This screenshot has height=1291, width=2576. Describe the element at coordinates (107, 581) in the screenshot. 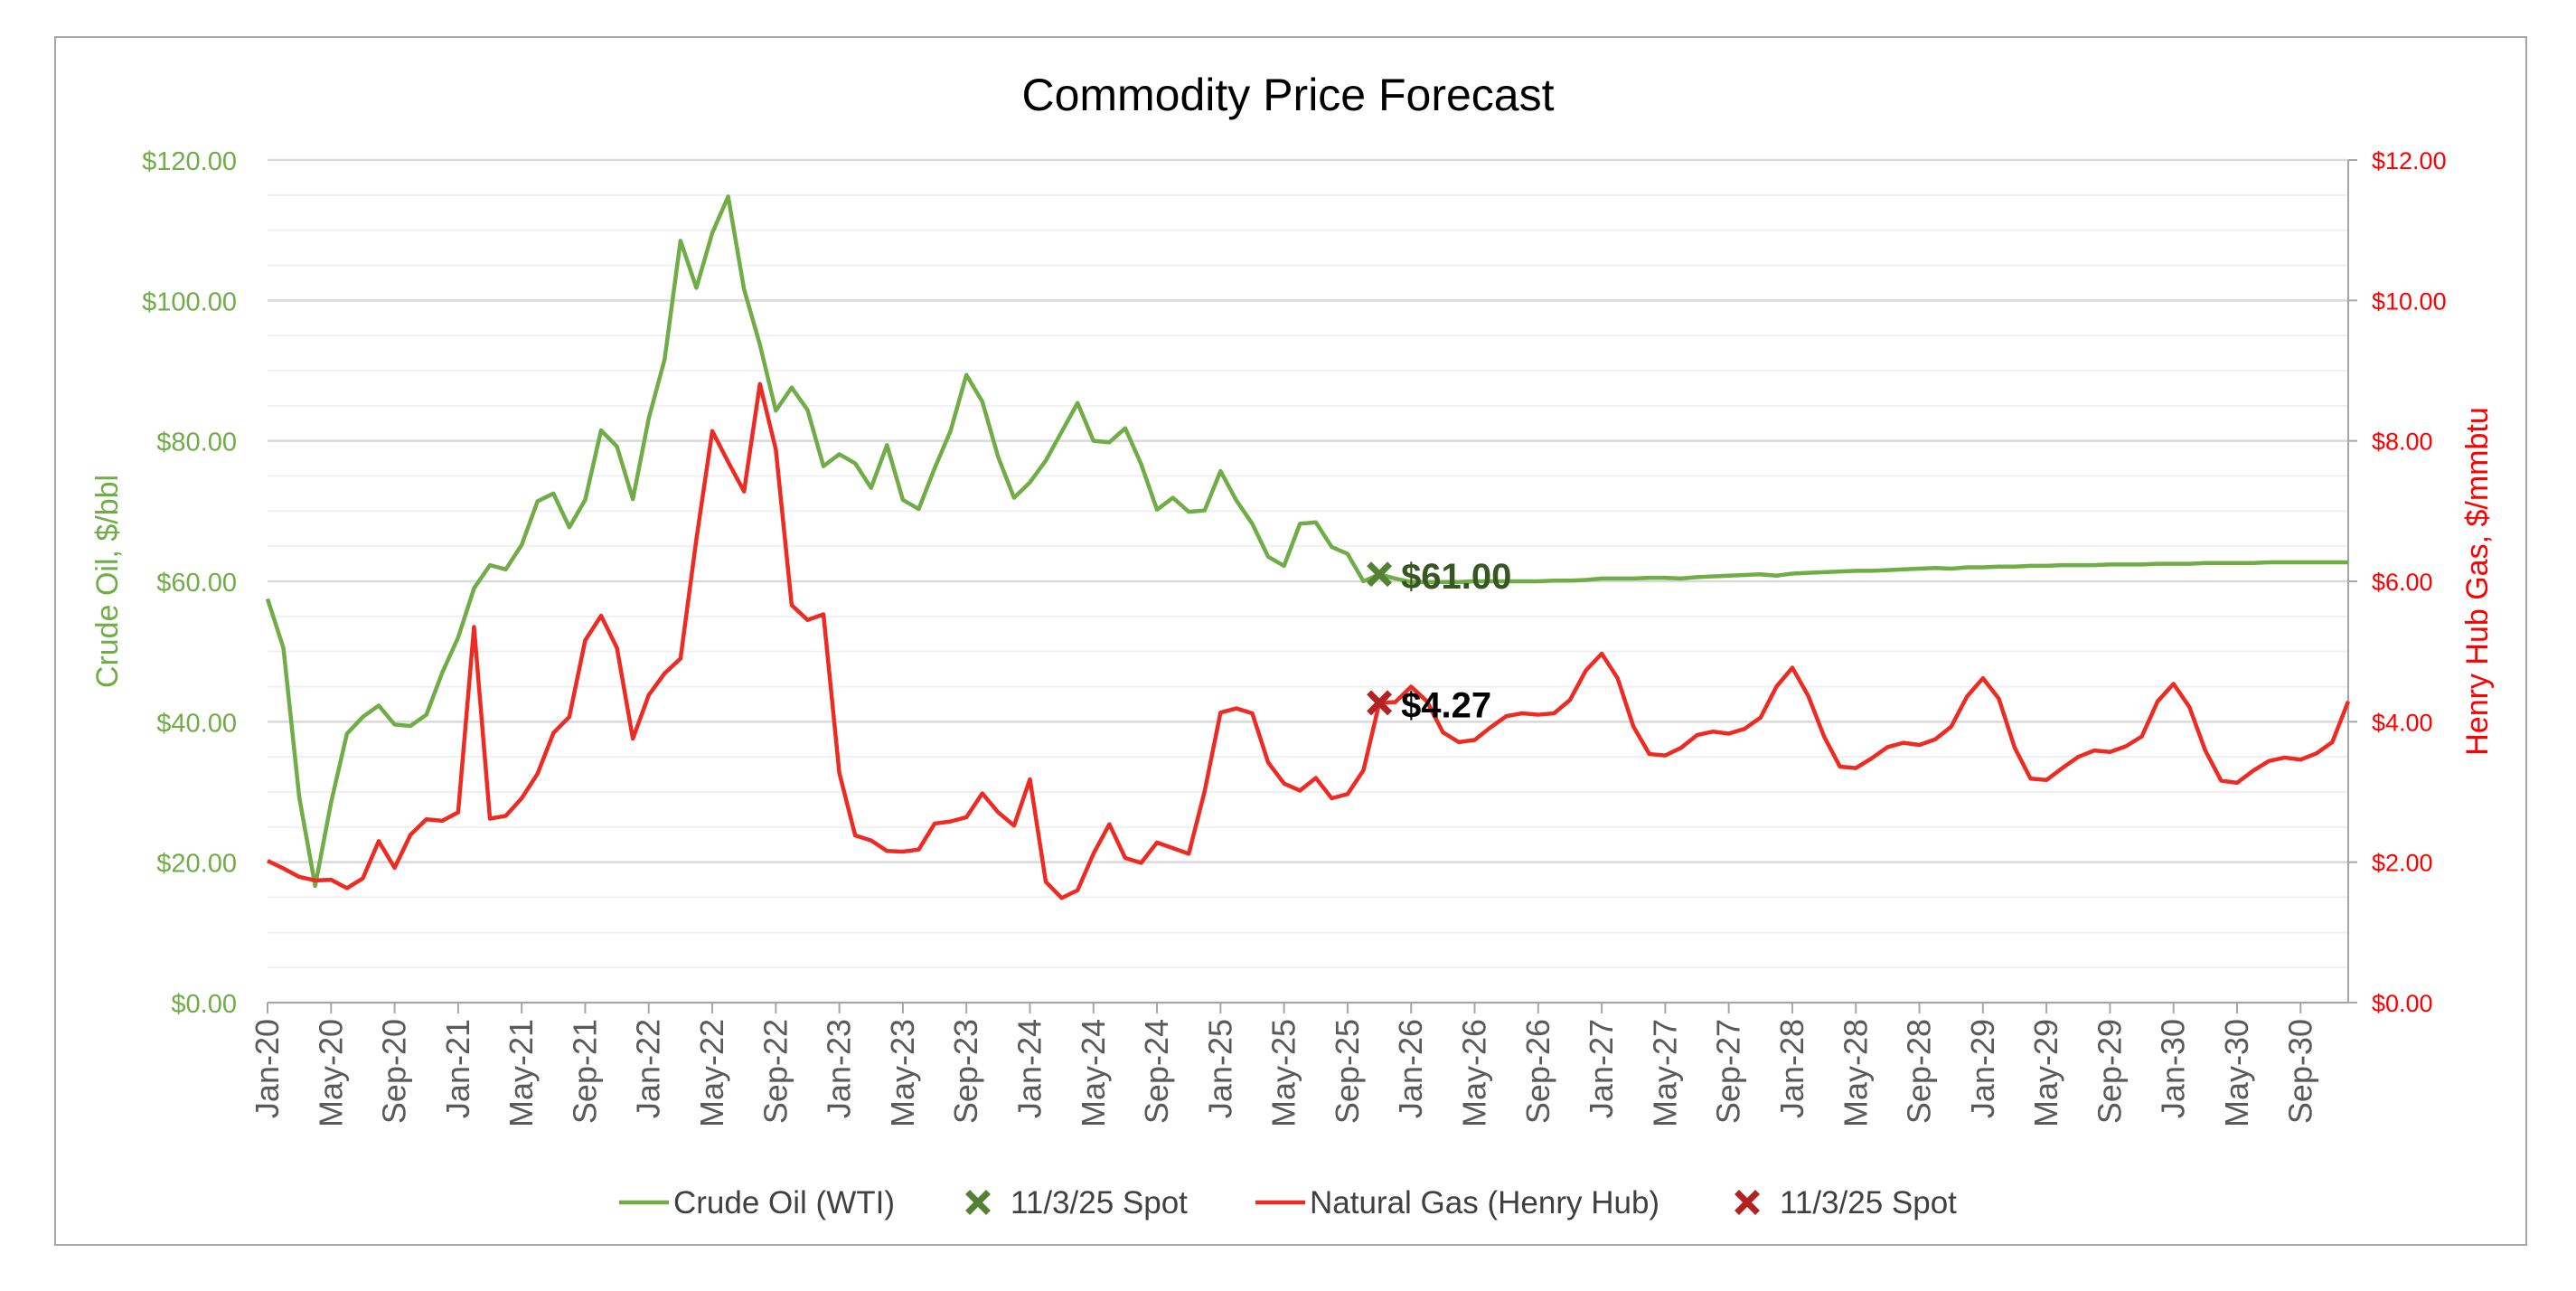

I see `y-axis-left-title: Crude Oil, $/bbl` at that location.